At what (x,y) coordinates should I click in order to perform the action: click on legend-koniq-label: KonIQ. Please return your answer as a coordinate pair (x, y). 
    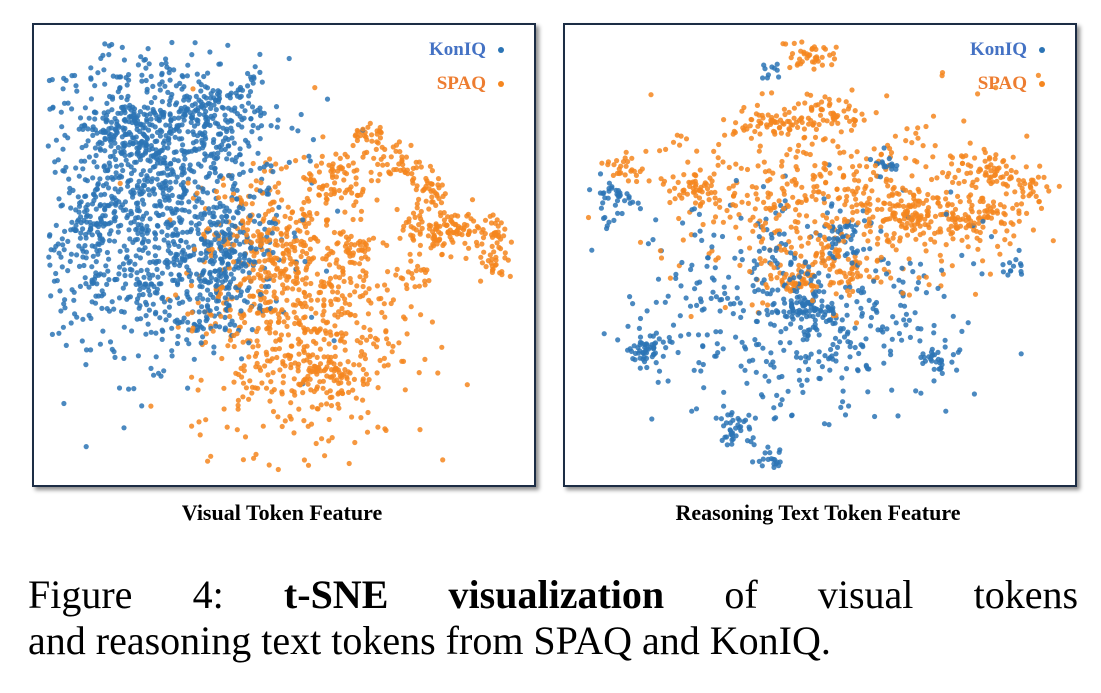
    Looking at the image, I should click on (998, 49).